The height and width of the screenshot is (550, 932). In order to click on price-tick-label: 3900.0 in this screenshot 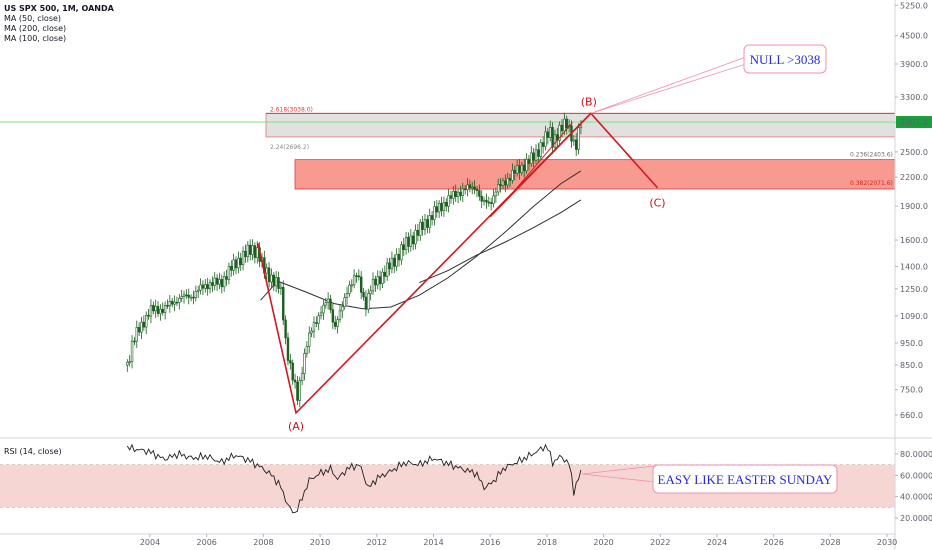, I will do `click(914, 64)`.